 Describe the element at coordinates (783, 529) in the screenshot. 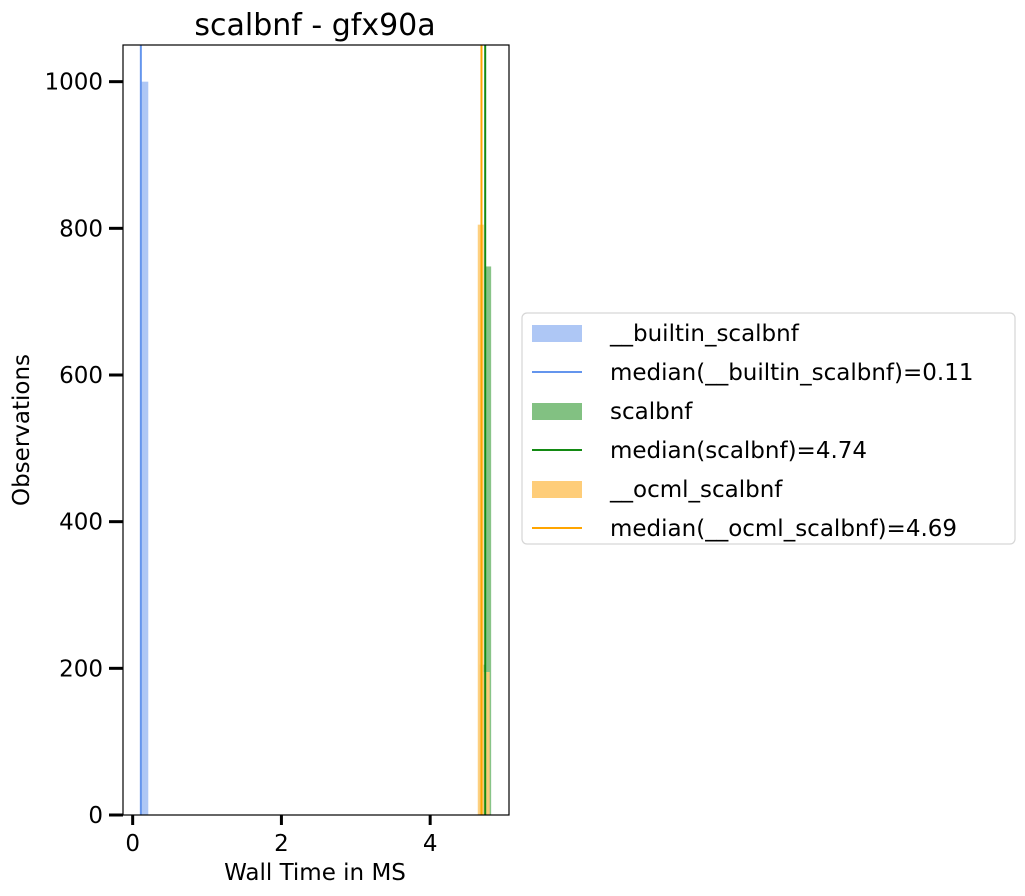

I see `legend-label-5: median(__ocml_scalbnf)=4.69` at that location.